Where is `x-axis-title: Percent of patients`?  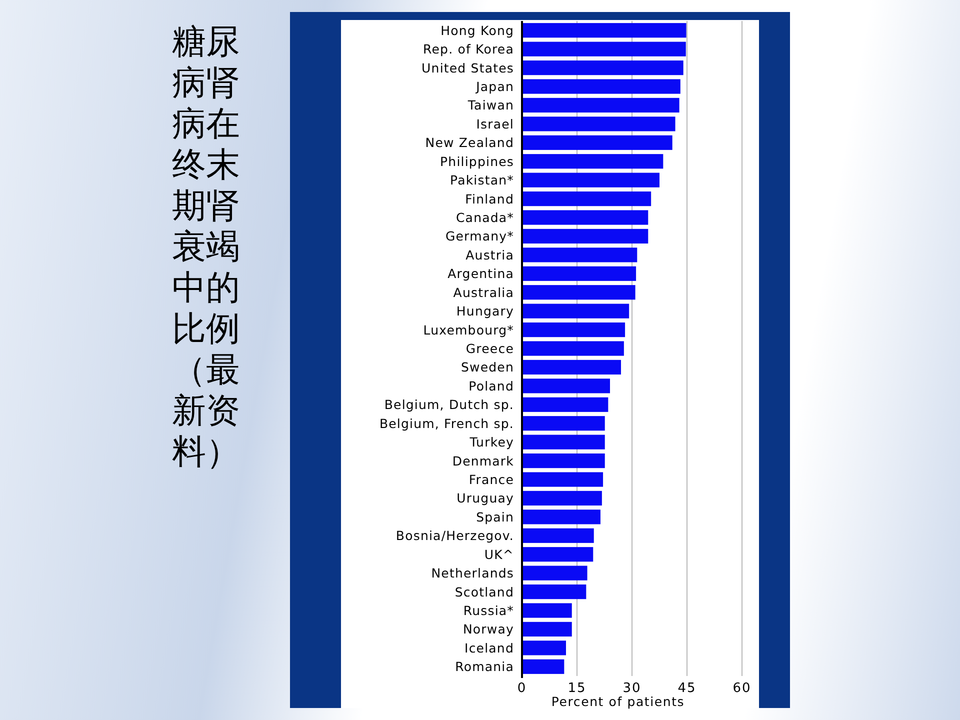
x-axis-title: Percent of patients is located at coordinates (618, 701).